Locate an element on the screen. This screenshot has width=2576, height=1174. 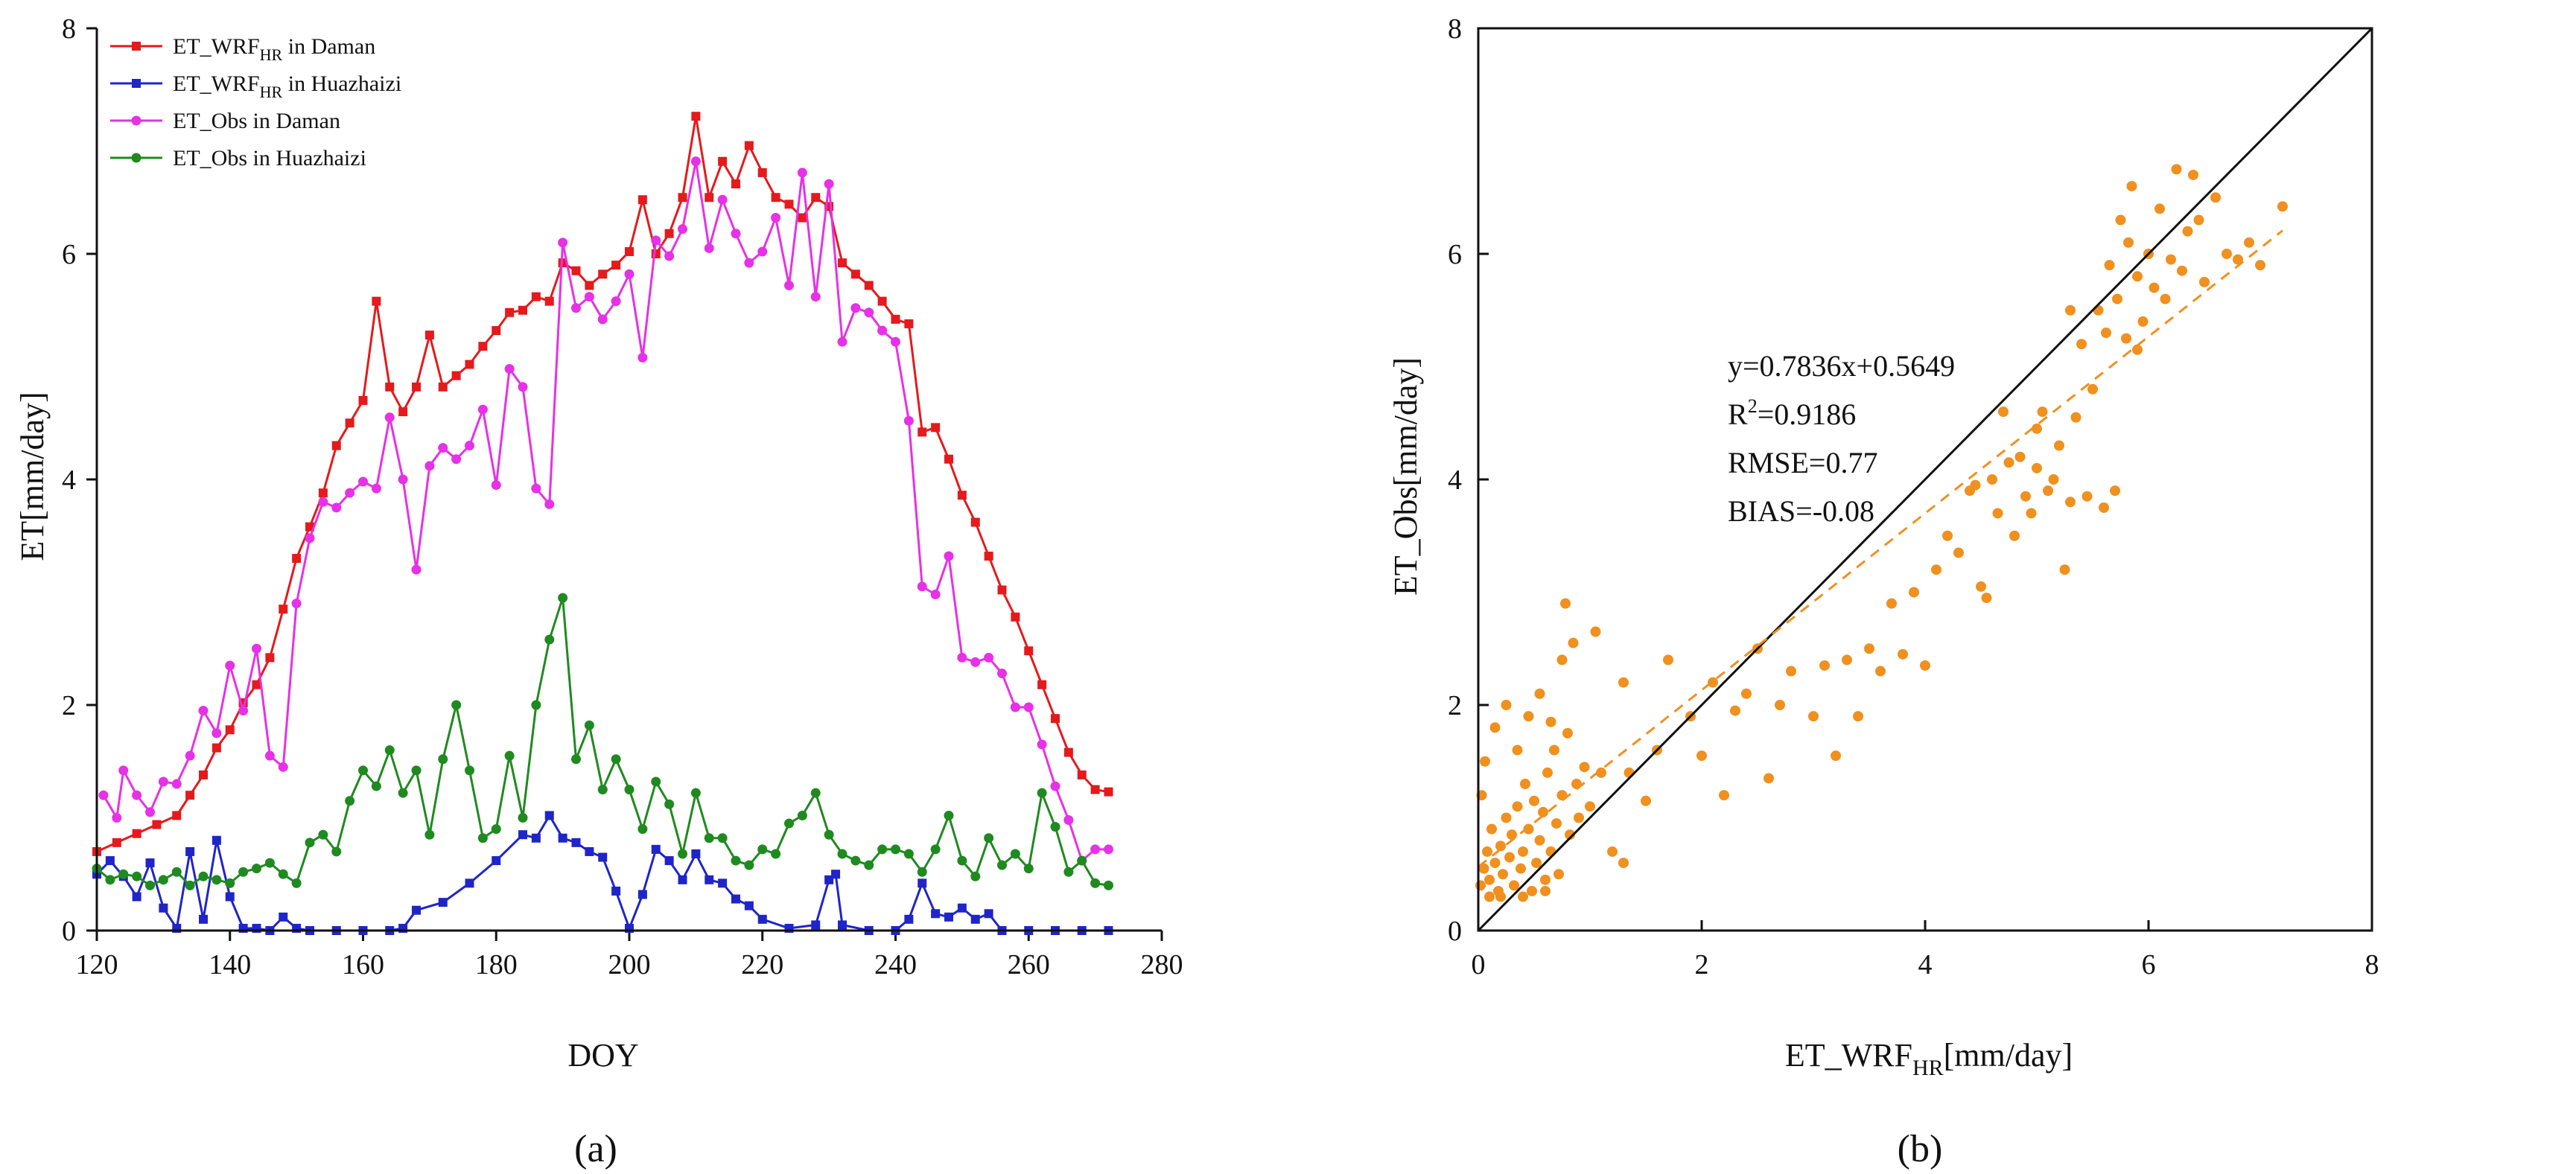
series-et-wrfhr-in-huazhaizi is located at coordinates (602, 873).